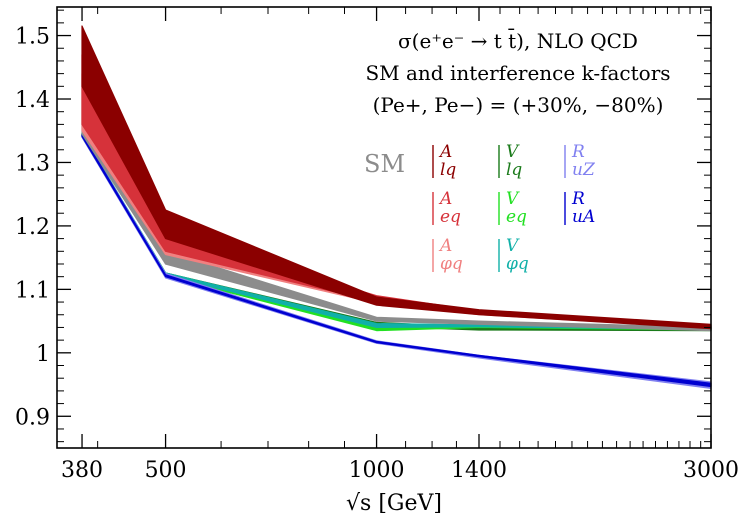 Image resolution: width=747 pixels, height=523 pixels. Describe the element at coordinates (445, 152) in the screenshot. I see `legend-sup-a-lq: A` at that location.